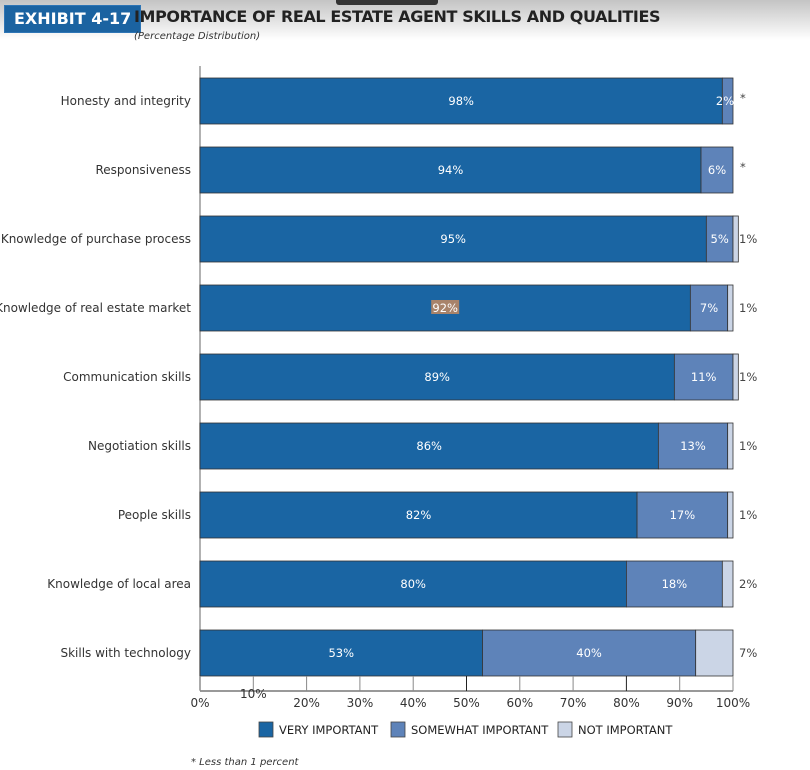 The image size is (810, 770). Describe the element at coordinates (127, 377) in the screenshot. I see `category-label: Communication skills` at that location.